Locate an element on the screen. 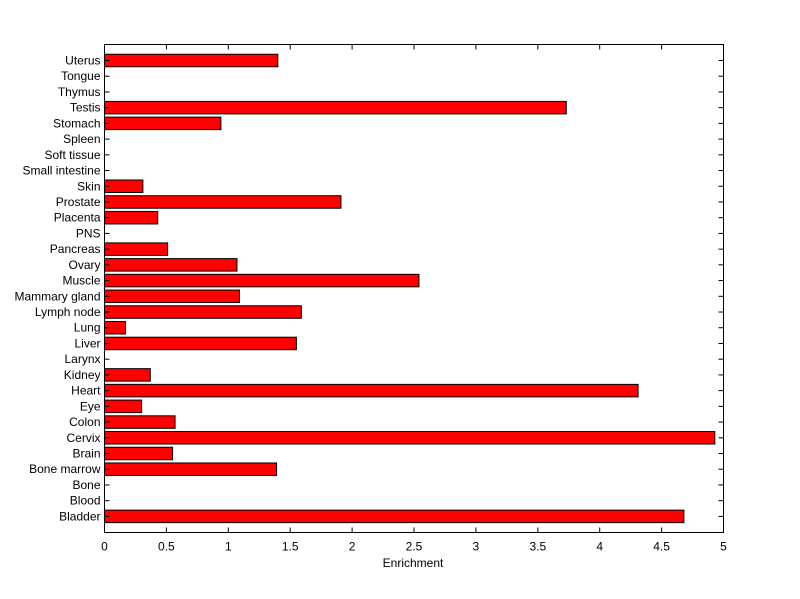 The height and width of the screenshot is (599, 800). bar-uterus is located at coordinates (191, 60).